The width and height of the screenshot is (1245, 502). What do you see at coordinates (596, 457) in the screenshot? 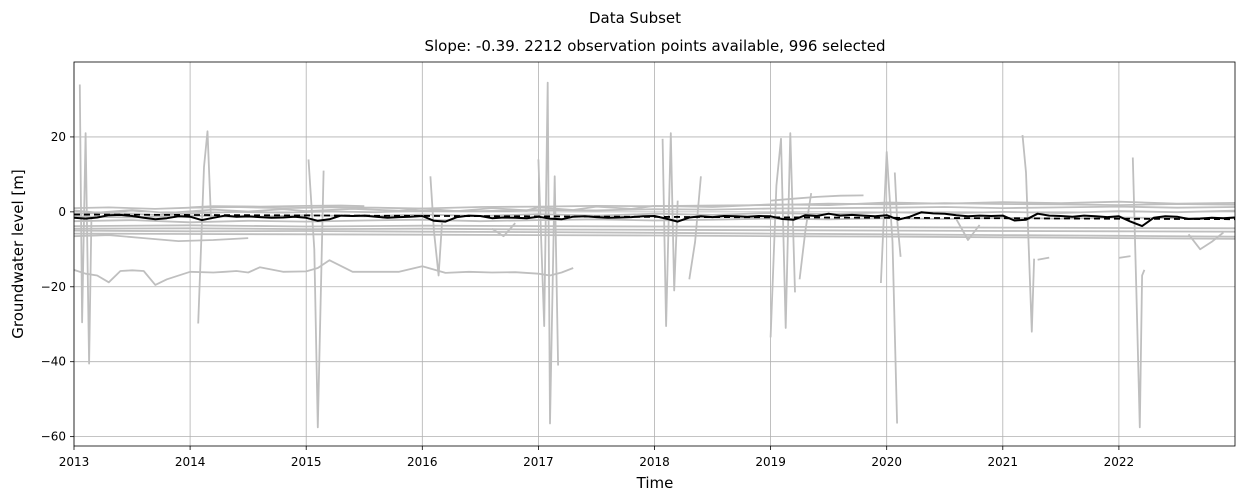
I see `x-axis-ticks: 2013 2014 2015 2016 2017 2018 2019 2020 2021 2022` at bounding box center [596, 457].